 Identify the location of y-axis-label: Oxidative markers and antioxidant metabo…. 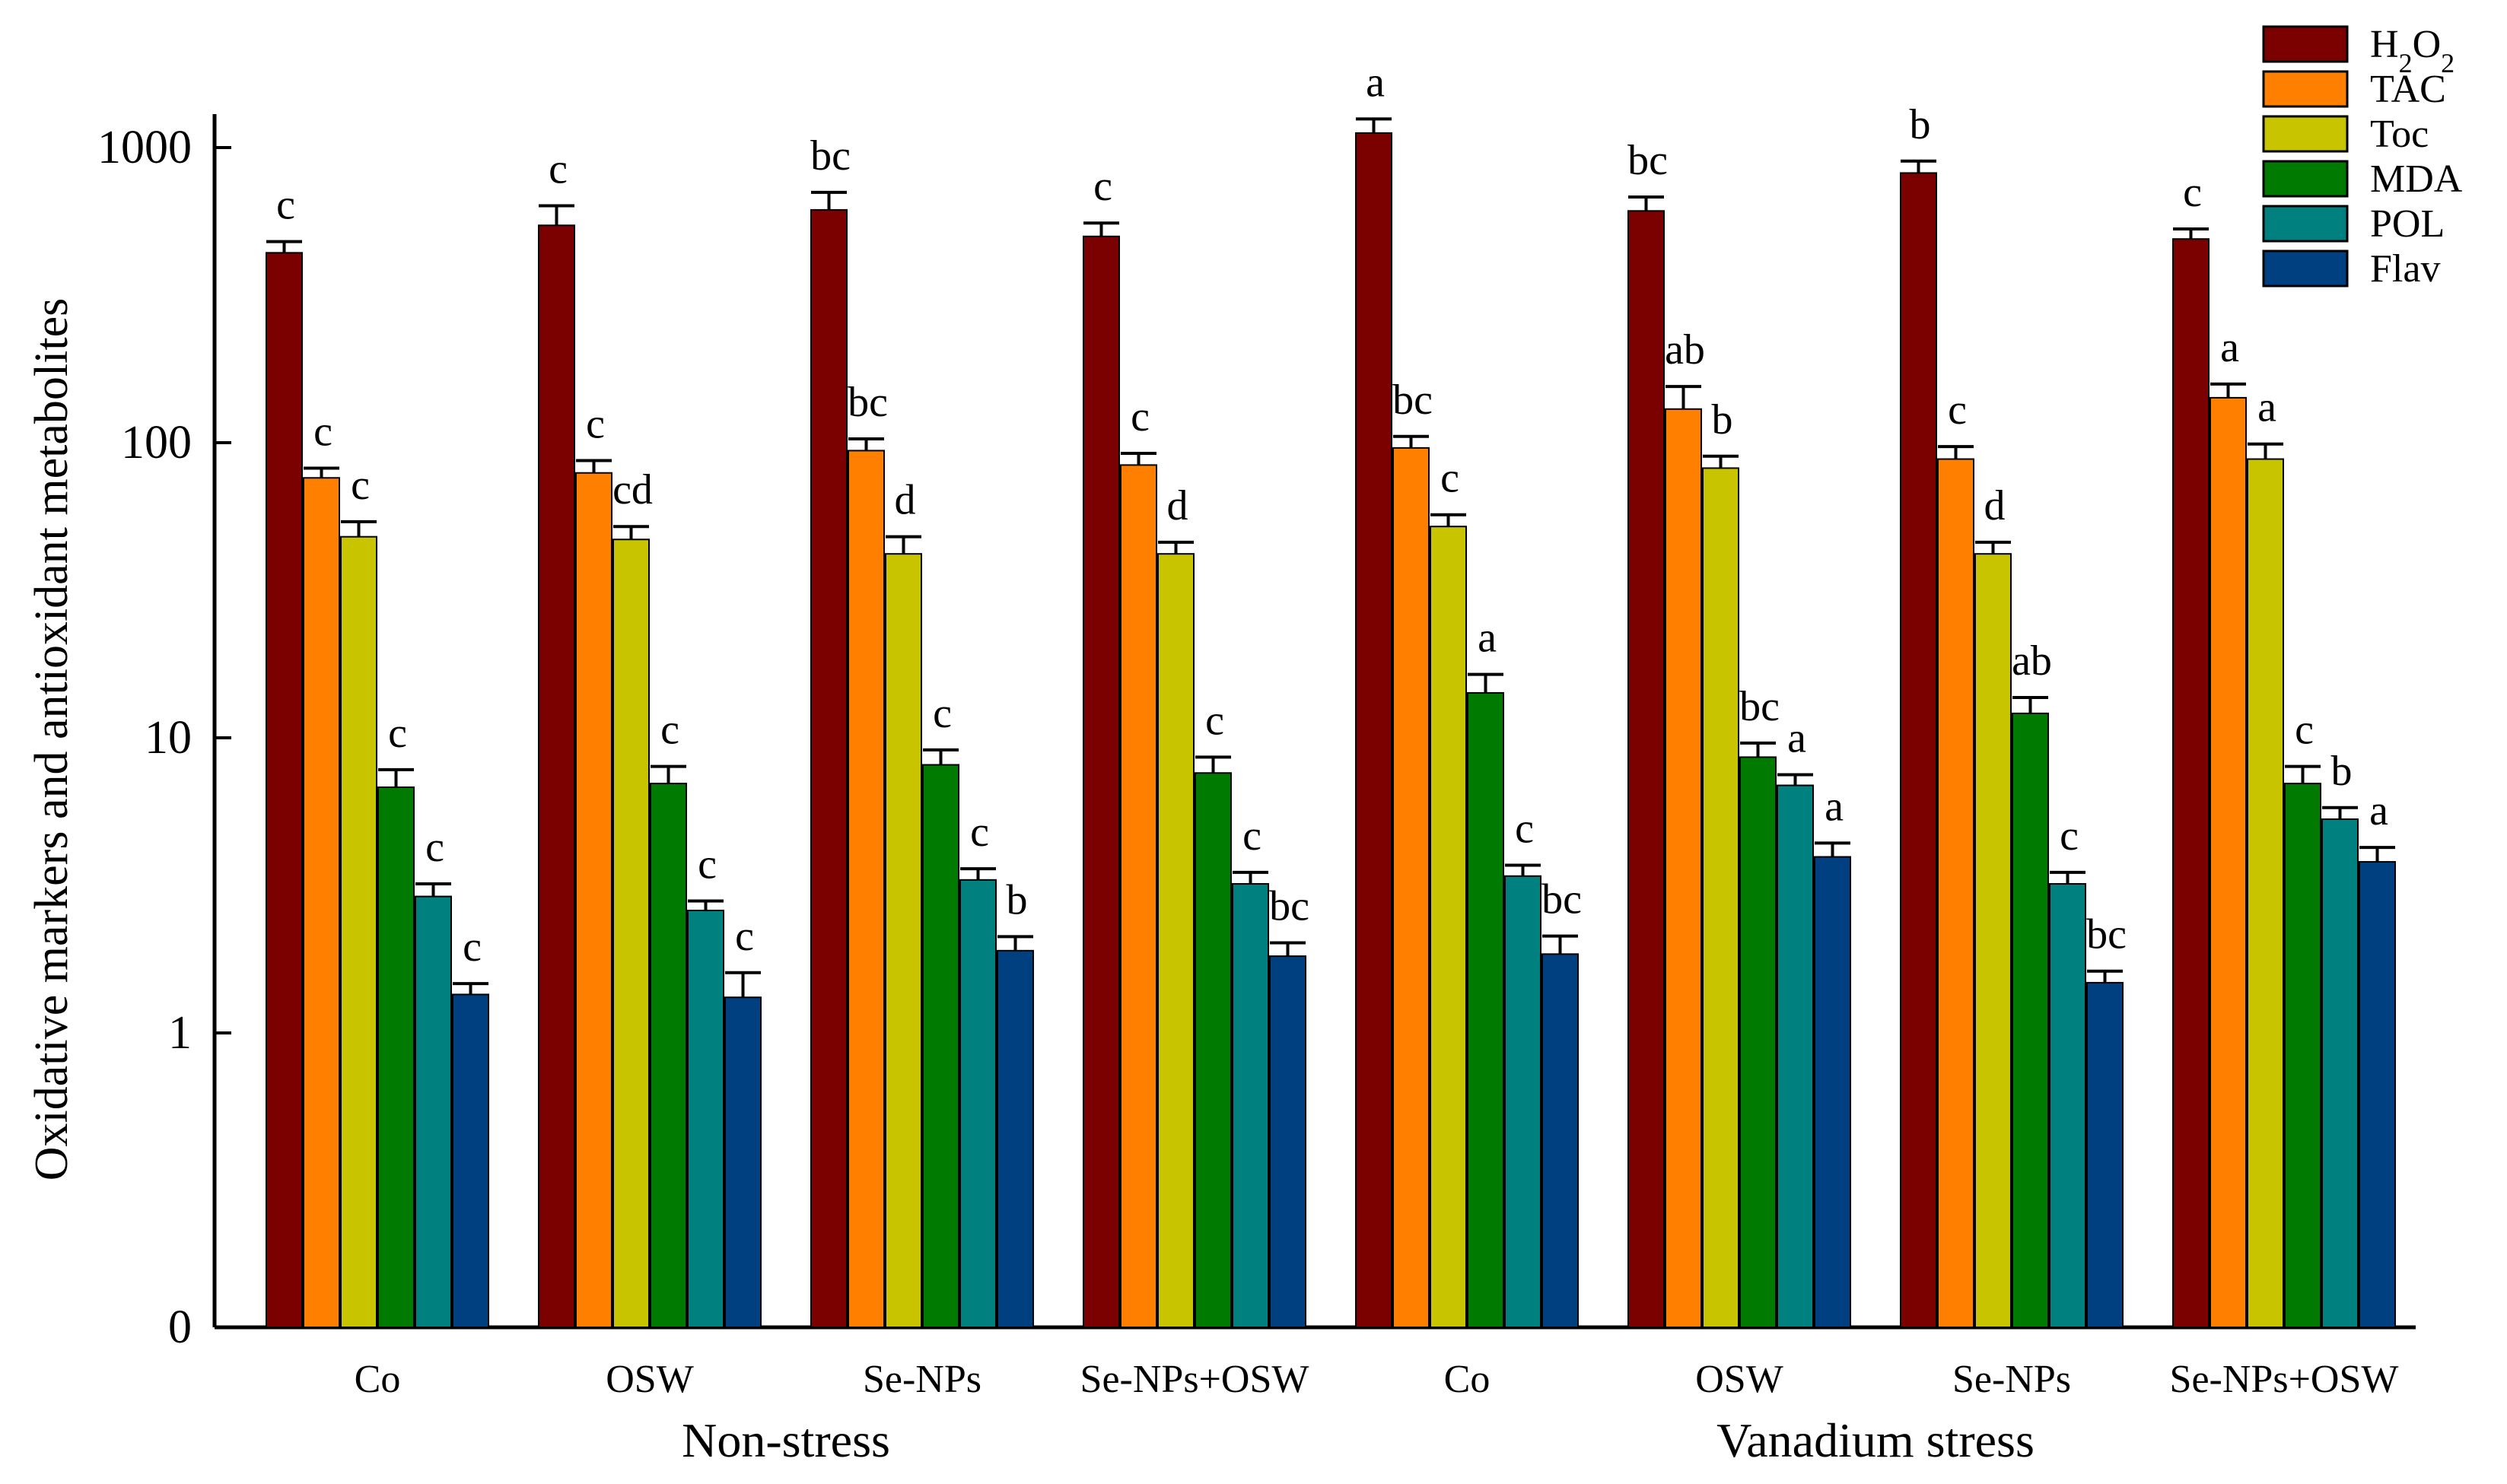
(52, 739).